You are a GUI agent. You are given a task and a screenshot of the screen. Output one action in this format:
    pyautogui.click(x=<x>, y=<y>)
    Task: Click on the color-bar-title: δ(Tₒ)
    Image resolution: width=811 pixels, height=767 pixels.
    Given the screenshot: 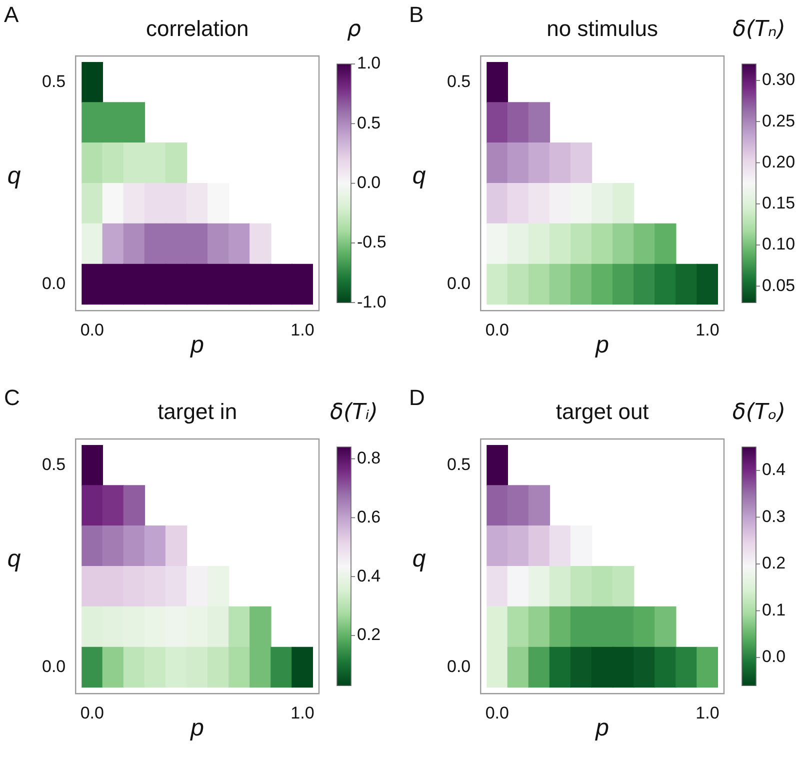 What is the action you would take?
    pyautogui.click(x=759, y=412)
    